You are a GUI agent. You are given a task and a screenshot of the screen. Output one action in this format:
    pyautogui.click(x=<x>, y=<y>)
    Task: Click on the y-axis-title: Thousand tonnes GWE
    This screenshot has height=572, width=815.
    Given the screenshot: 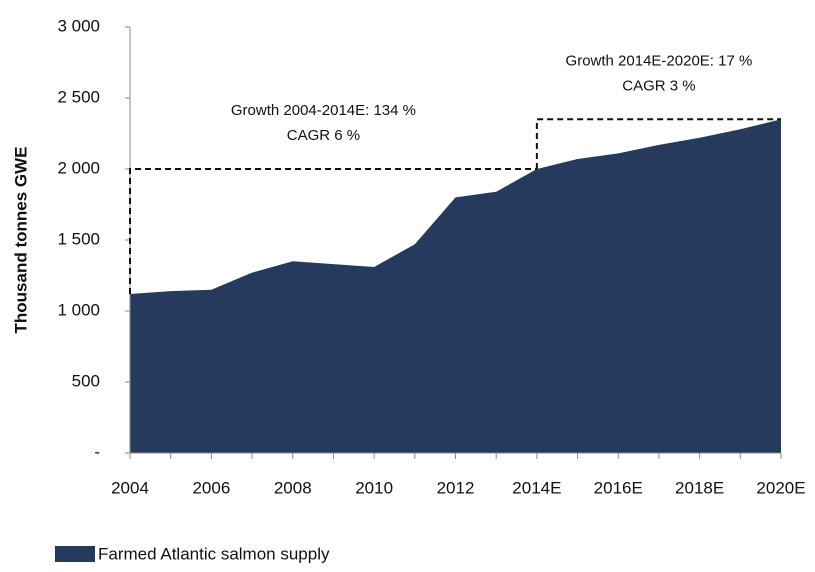 What is the action you would take?
    pyautogui.click(x=20, y=240)
    